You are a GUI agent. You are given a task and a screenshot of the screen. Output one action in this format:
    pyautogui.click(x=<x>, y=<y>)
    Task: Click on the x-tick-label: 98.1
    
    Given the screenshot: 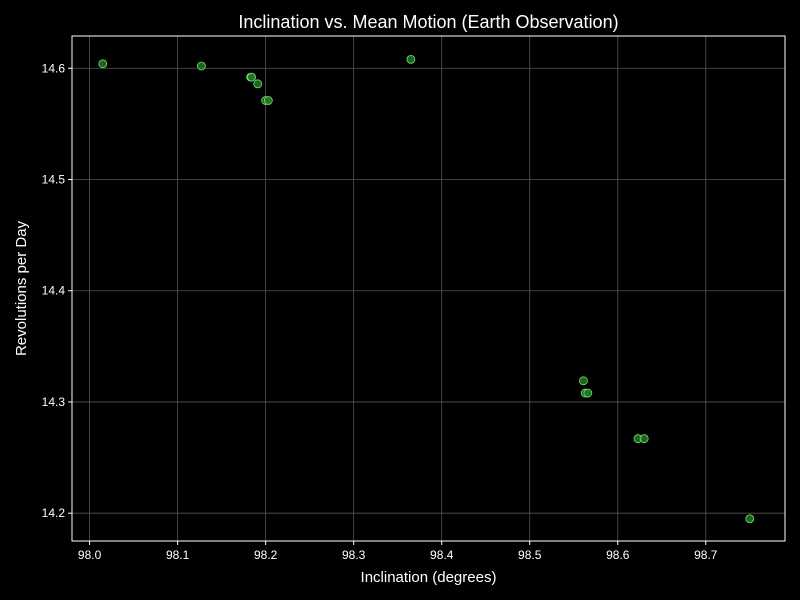 What is the action you would take?
    pyautogui.click(x=178, y=555)
    